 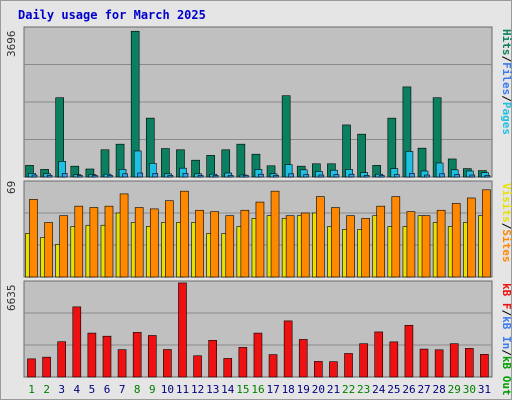 What do you see at coordinates (506, 245) in the screenshot?
I see `legend-entry: Sites` at bounding box center [506, 245].